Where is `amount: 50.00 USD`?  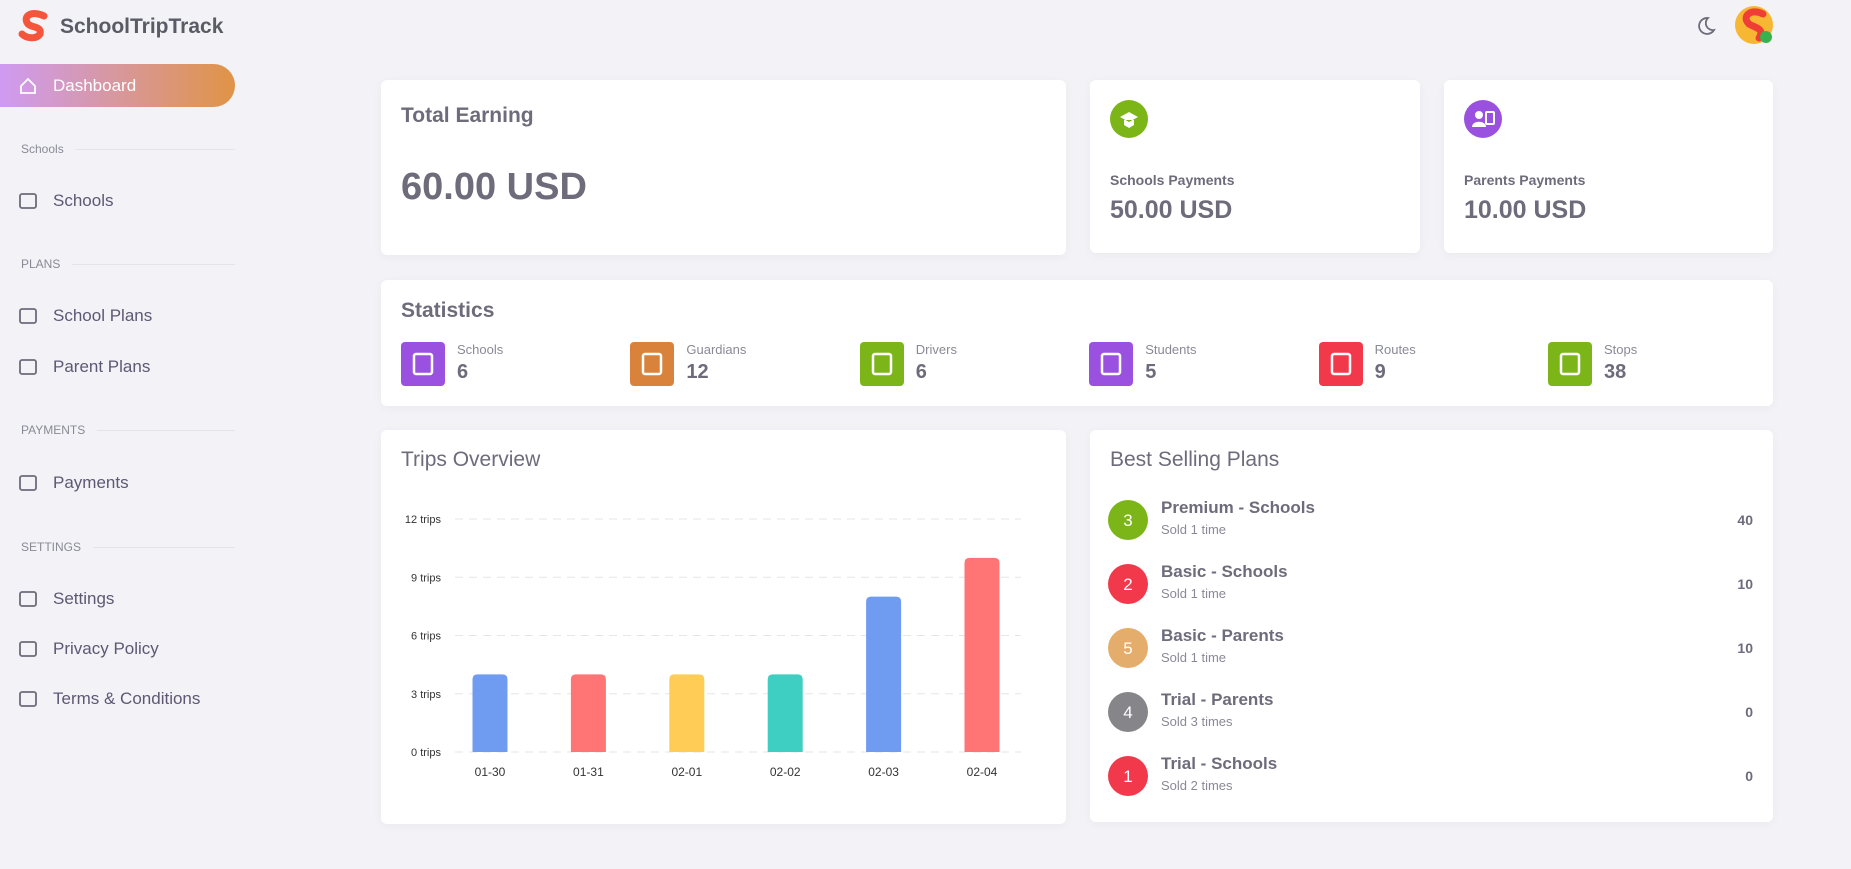
amount: 50.00 USD is located at coordinates (1171, 210).